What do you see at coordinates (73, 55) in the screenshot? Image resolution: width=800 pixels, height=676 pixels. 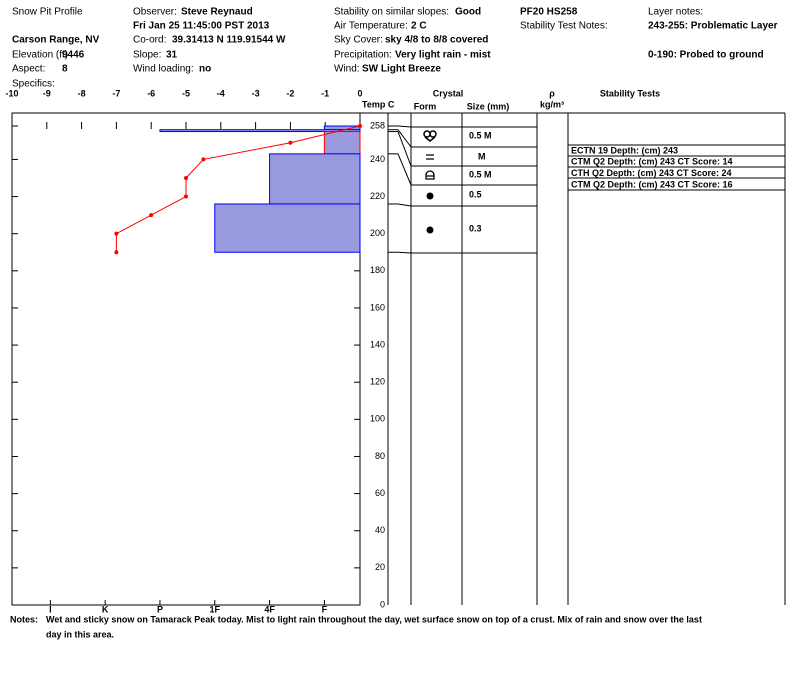 I see `value: 9446` at bounding box center [73, 55].